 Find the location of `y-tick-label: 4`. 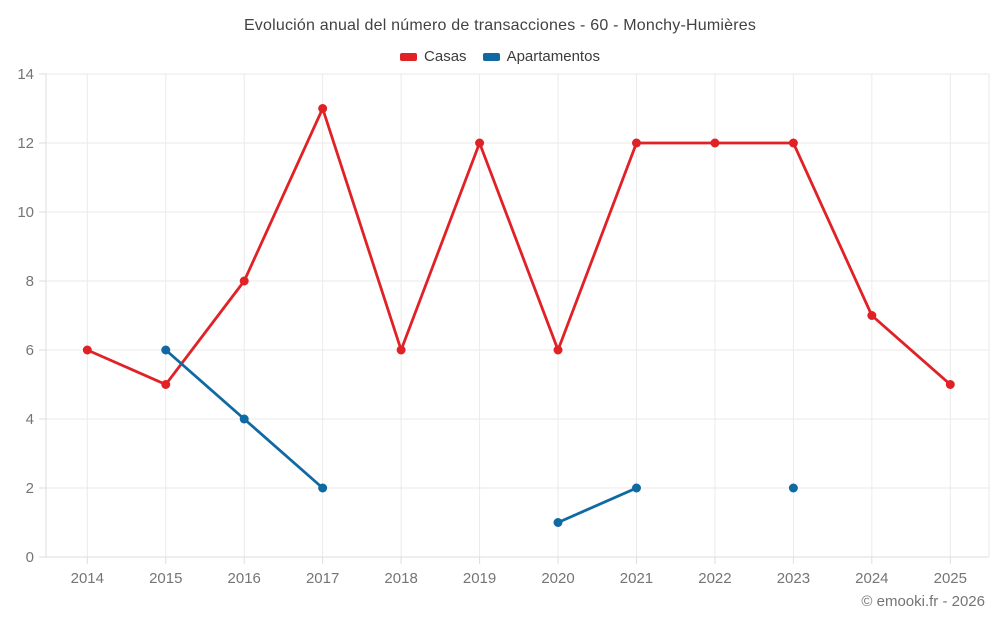

y-tick-label: 4 is located at coordinates (30, 419).